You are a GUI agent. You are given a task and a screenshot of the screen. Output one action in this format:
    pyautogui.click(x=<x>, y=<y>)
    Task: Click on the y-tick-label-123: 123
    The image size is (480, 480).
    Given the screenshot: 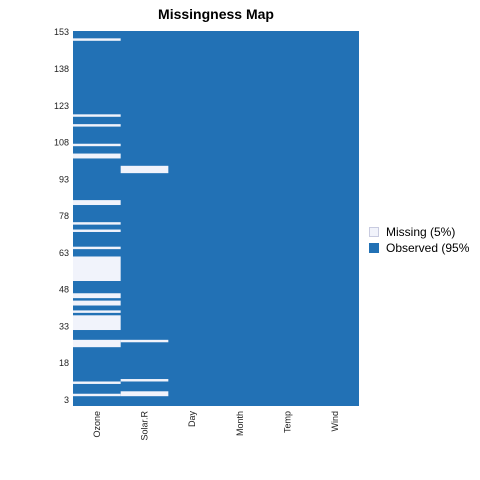 What is the action you would take?
    pyautogui.click(x=61, y=106)
    